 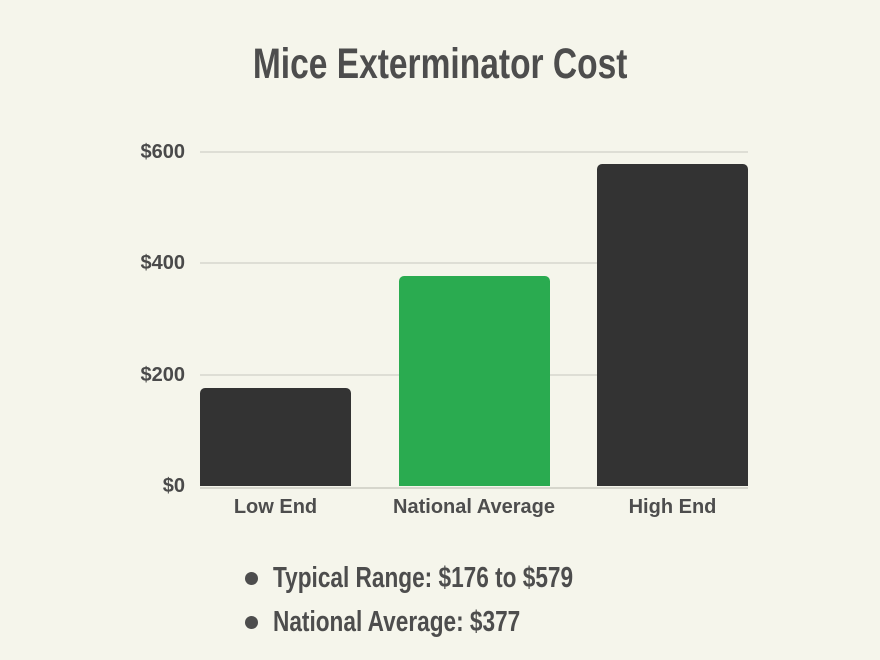 I want to click on x-tick-label: High End, so click(x=672, y=507).